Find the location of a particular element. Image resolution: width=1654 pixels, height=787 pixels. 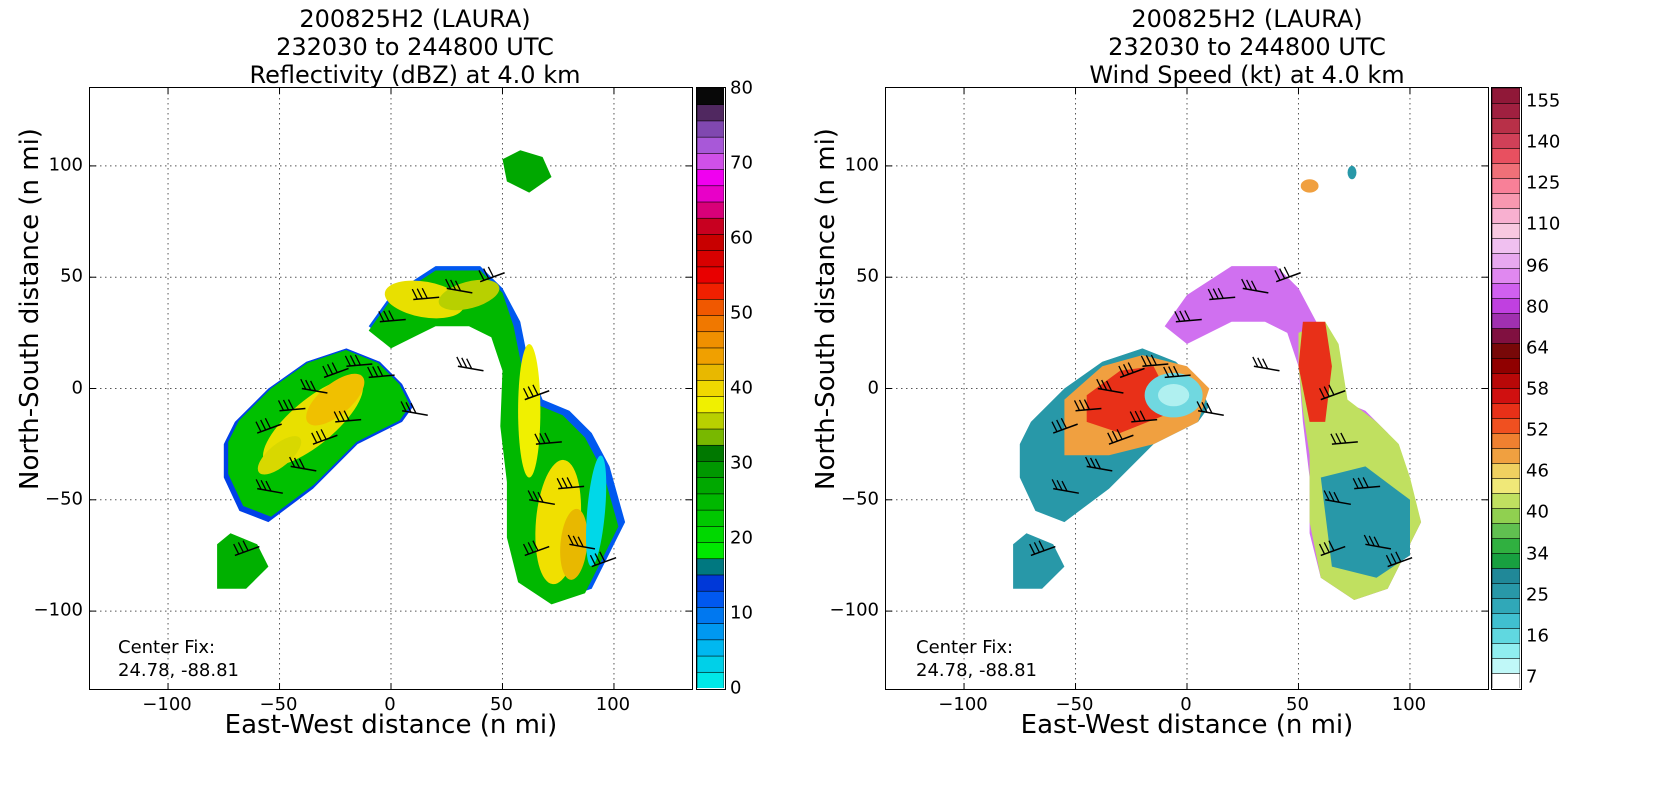

colorbar-tick-label: 52 is located at coordinates (1537, 430).